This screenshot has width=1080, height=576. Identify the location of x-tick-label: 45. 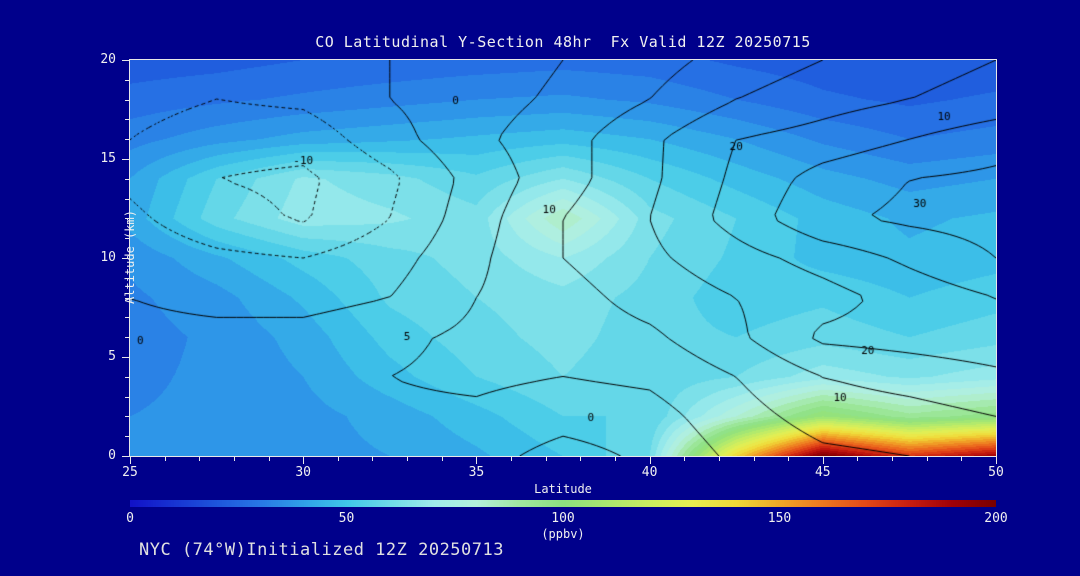
(822, 472).